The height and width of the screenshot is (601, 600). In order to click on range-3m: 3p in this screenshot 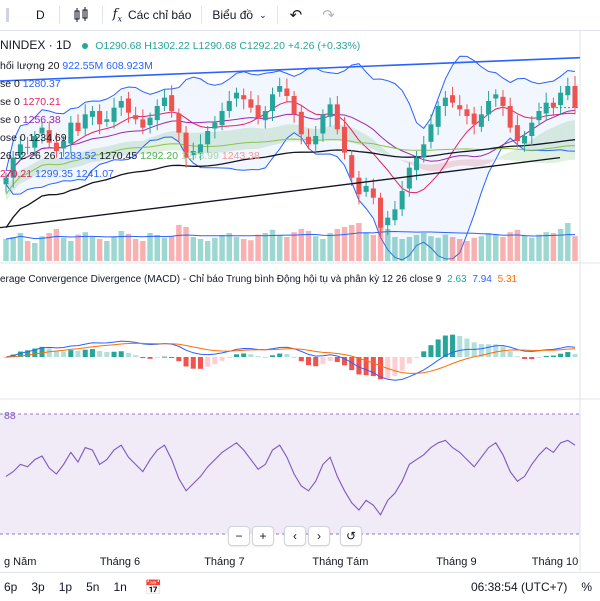, I will do `click(38, 587)`.